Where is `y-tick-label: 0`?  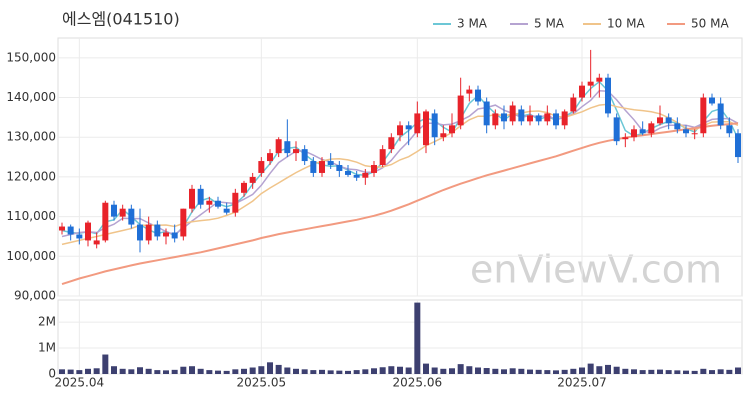 y-tick-label: 0 is located at coordinates (52, 374).